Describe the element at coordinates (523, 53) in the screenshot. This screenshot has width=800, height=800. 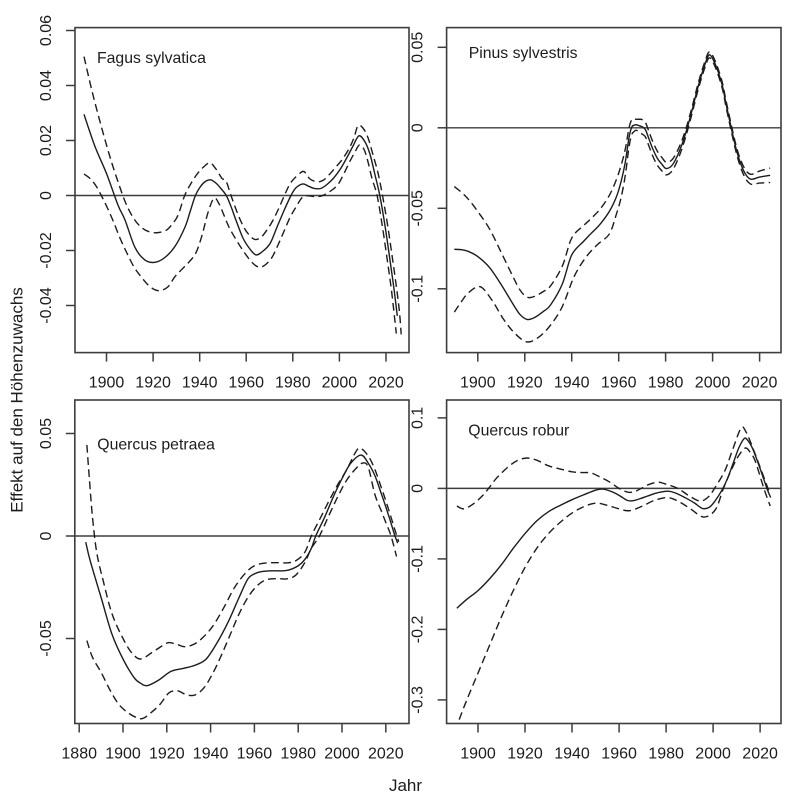
I see `svg-text: Pinus sylvestris` at that location.